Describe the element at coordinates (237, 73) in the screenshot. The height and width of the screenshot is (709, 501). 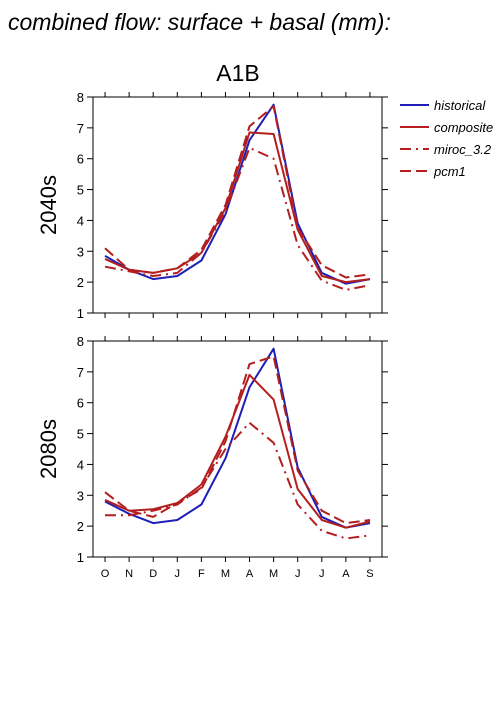
I see `scenario-title: A1B` at that location.